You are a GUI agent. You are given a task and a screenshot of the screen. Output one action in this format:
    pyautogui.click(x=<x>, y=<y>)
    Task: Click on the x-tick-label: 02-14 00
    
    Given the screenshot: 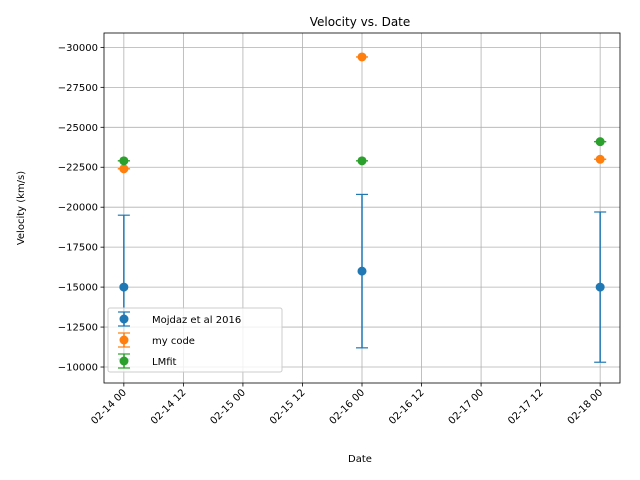 What is the action you would take?
    pyautogui.click(x=109, y=407)
    